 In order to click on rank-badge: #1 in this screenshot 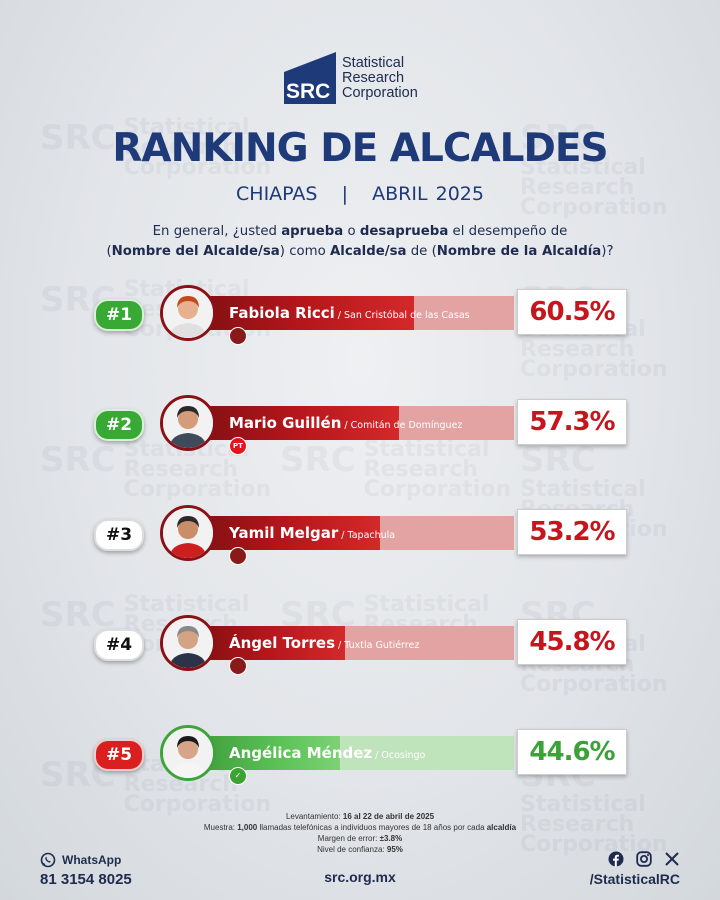, I will do `click(119, 315)`.